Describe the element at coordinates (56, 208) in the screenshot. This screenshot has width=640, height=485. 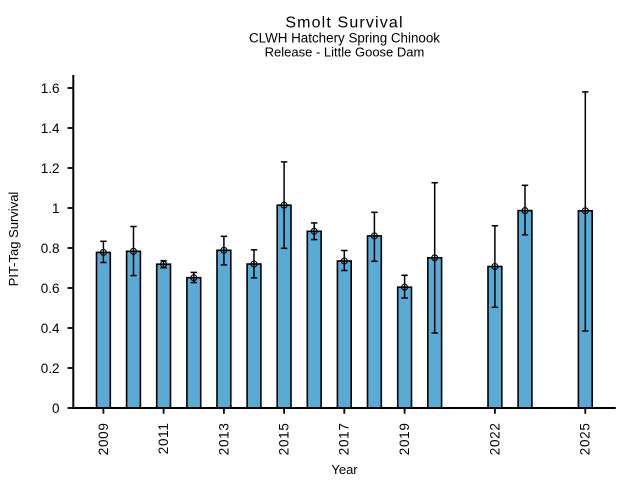
I see `svg-text: 1` at that location.